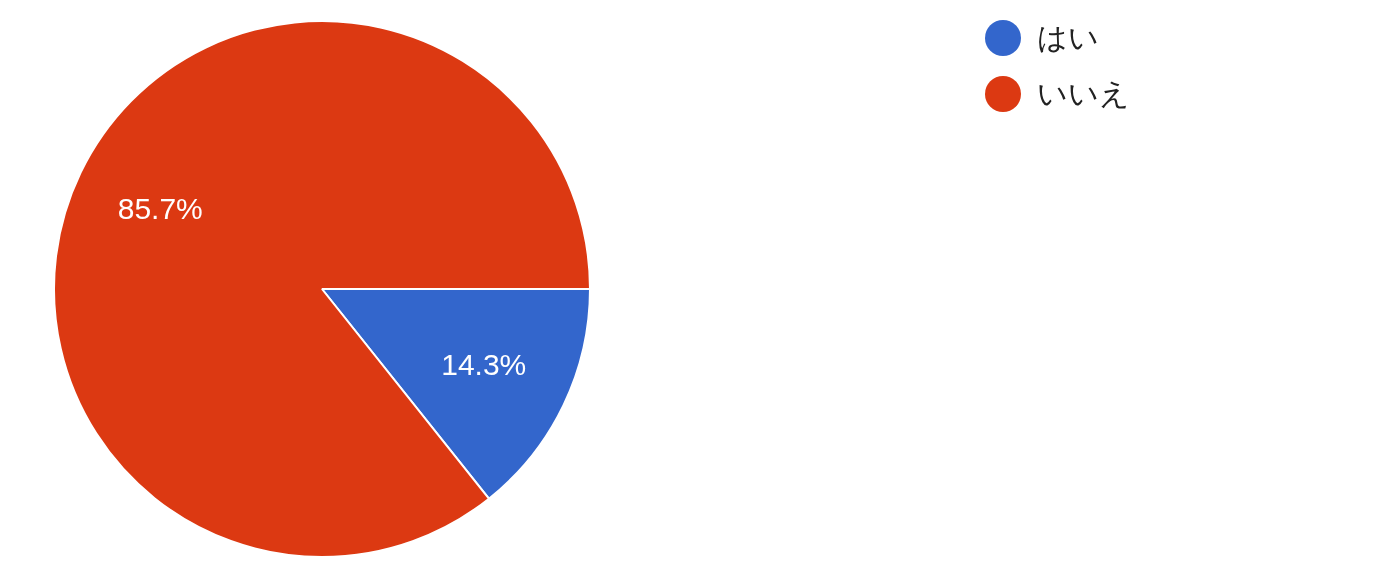  What do you see at coordinates (484, 365) in the screenshot?
I see `data-label: 14.3%` at bounding box center [484, 365].